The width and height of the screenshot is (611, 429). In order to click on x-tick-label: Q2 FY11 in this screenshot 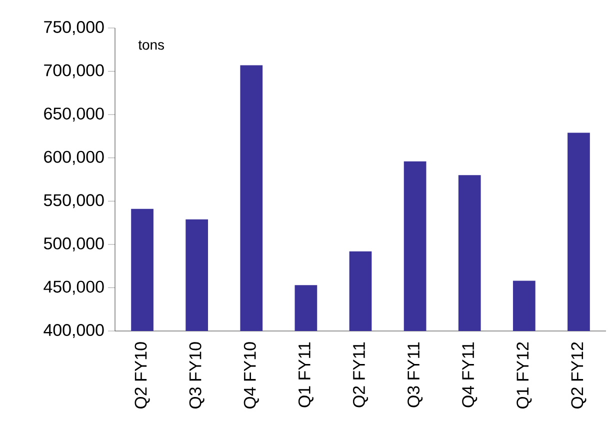, I will do `click(360, 375)`.